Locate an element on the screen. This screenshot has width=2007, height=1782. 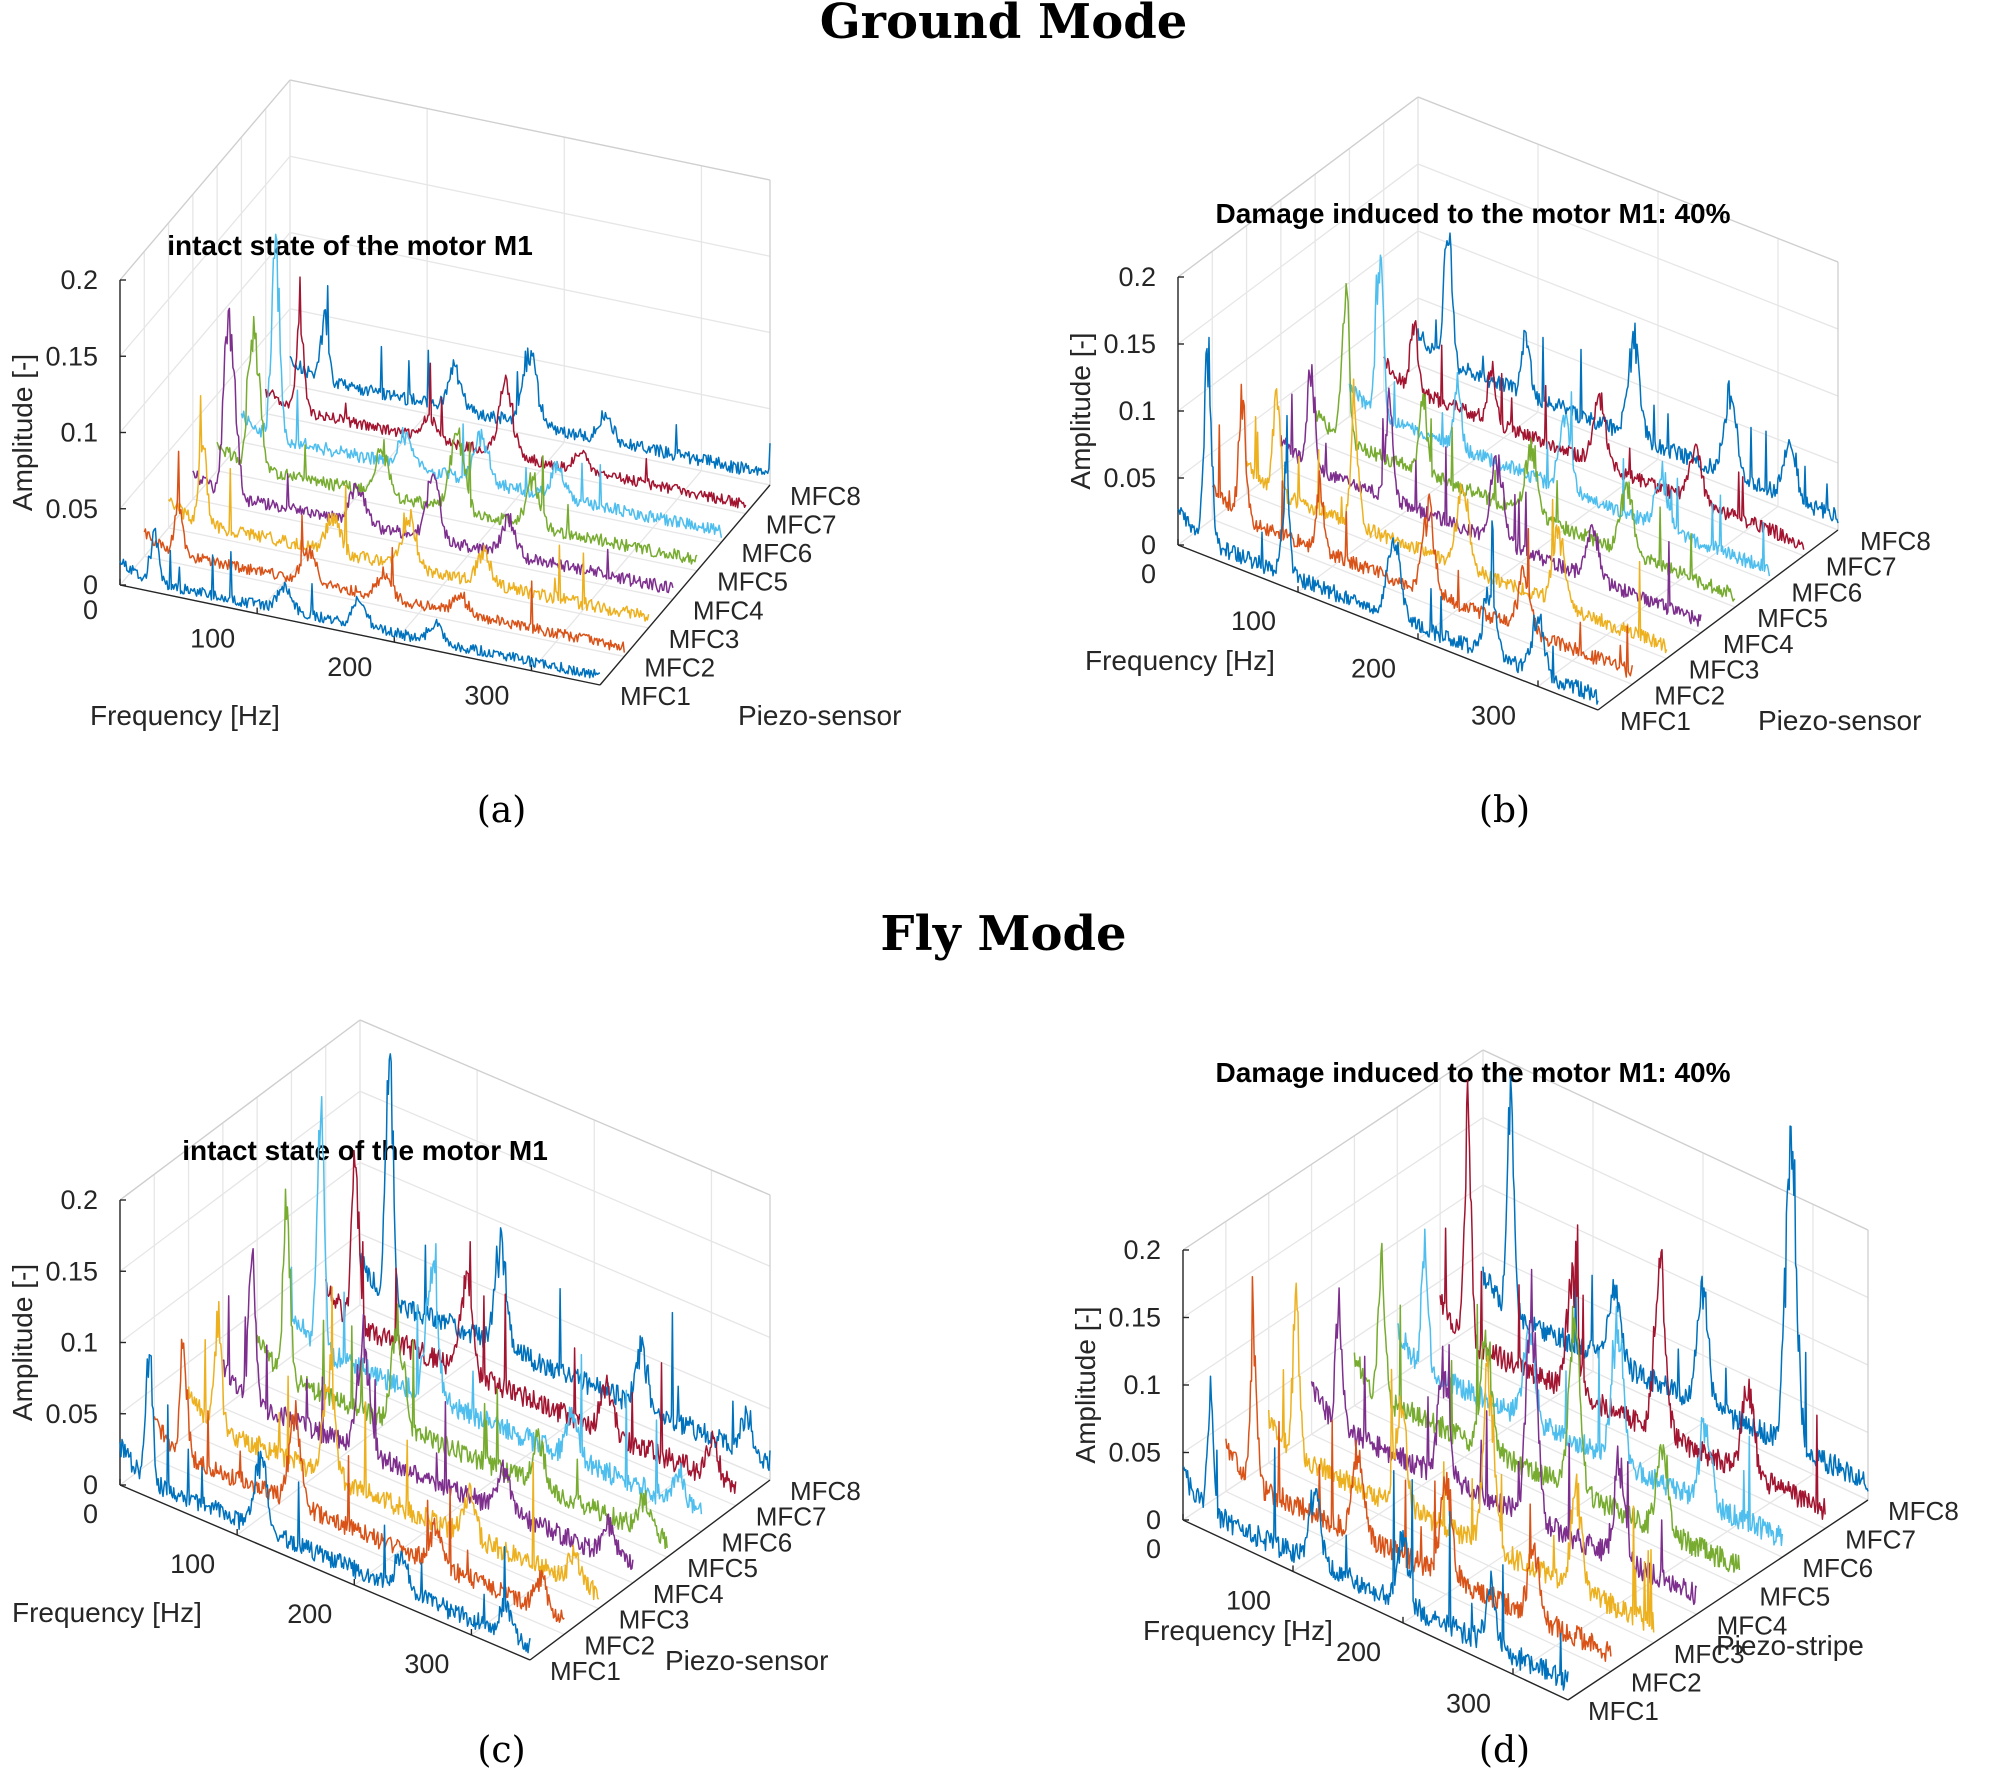
chart-title: intact state of the motor M1 is located at coordinates (365, 1150).